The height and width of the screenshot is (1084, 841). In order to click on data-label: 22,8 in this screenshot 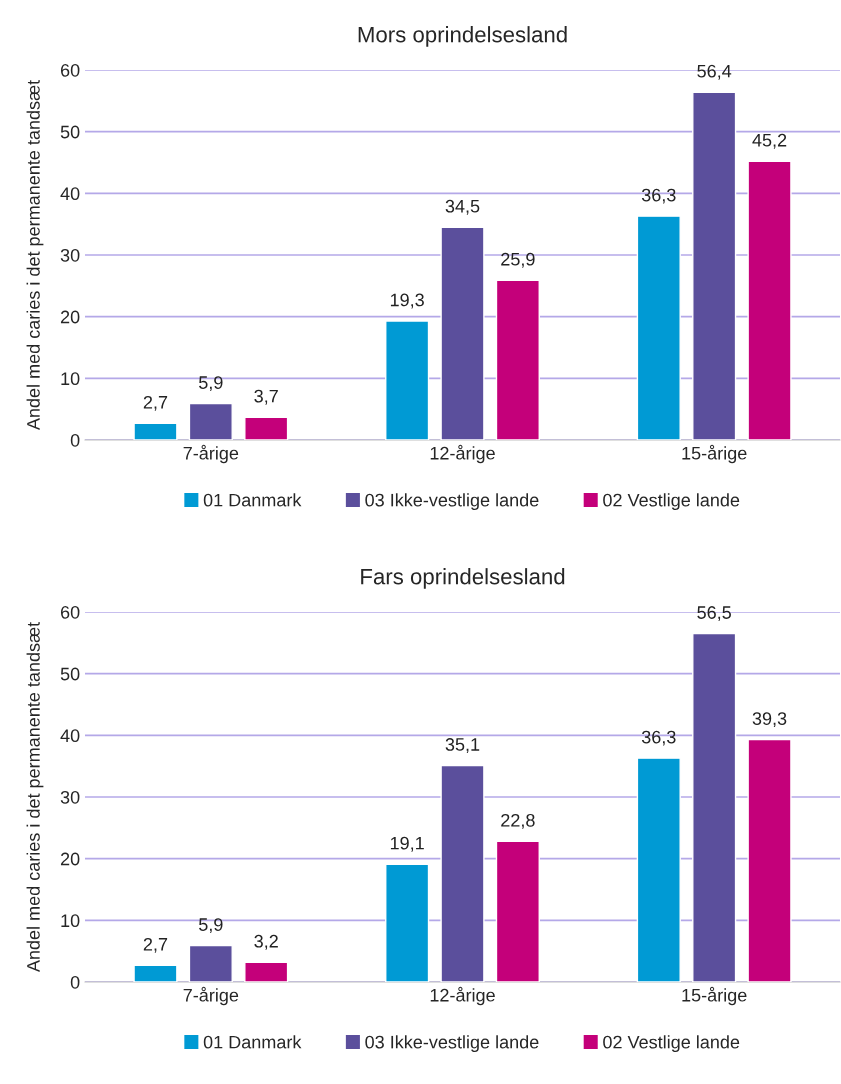, I will do `click(518, 821)`.